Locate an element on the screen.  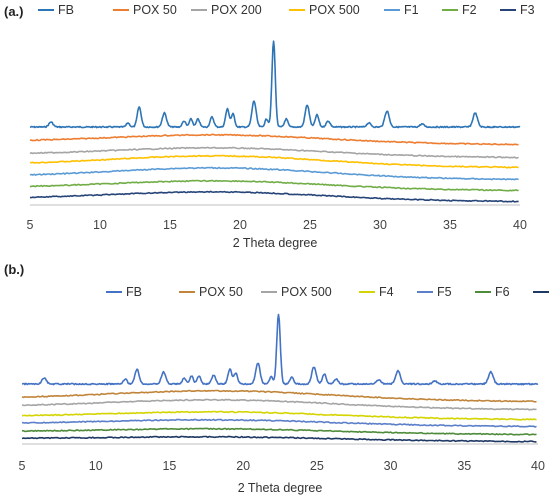
series-line-fb is located at coordinates (280, 349).